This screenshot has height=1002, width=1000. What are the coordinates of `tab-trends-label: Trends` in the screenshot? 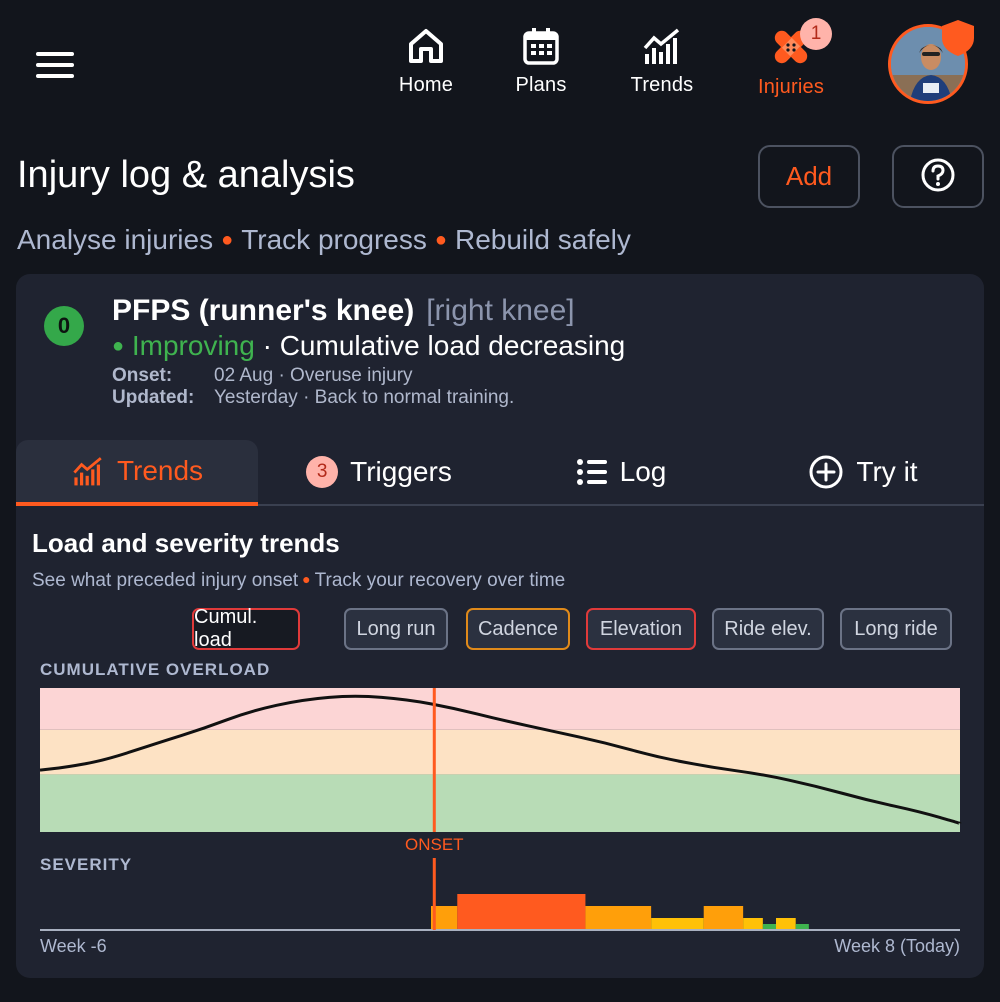 It's located at (160, 470).